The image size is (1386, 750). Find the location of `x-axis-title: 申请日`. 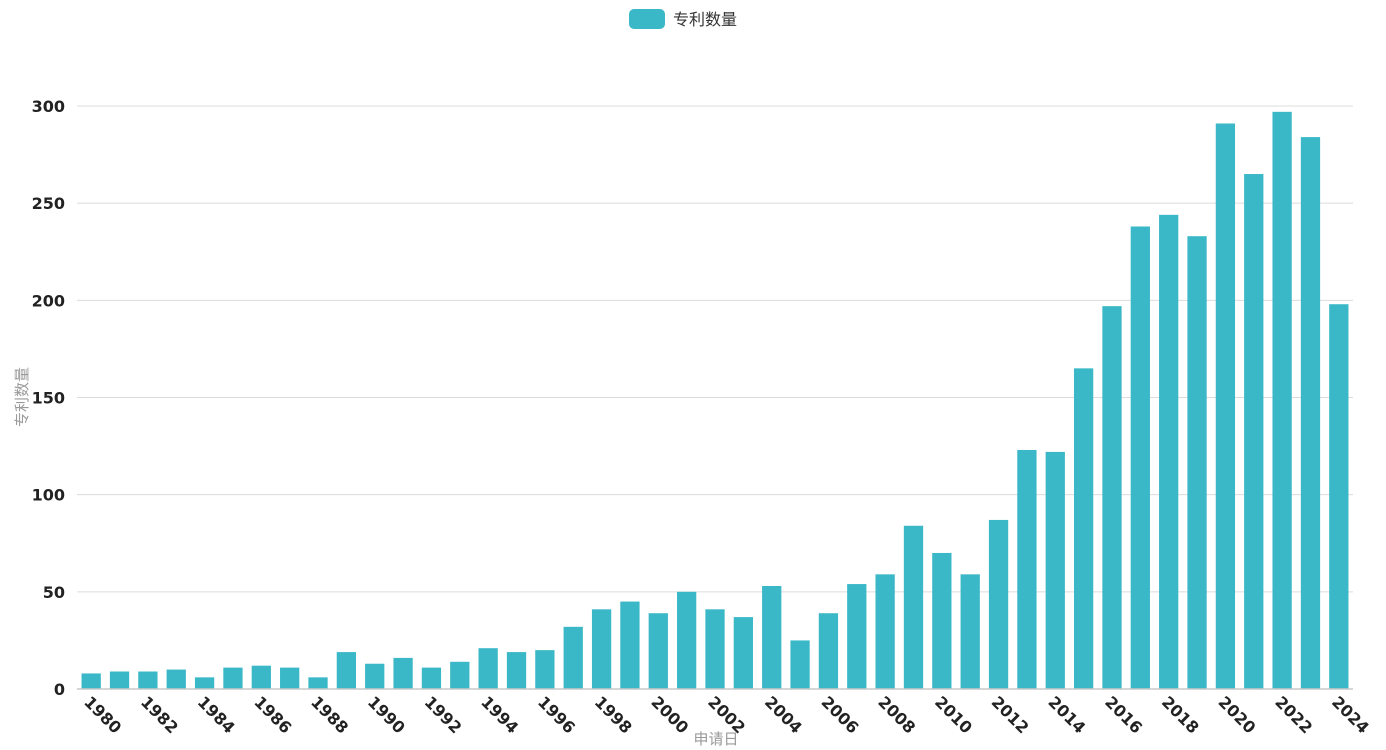

x-axis-title: 申请日 is located at coordinates (715, 739).